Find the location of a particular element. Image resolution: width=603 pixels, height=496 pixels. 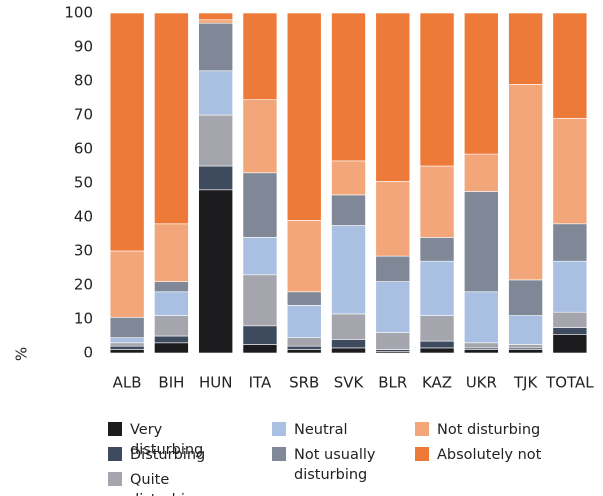

legend-item: Disturbing is located at coordinates (174, 455).